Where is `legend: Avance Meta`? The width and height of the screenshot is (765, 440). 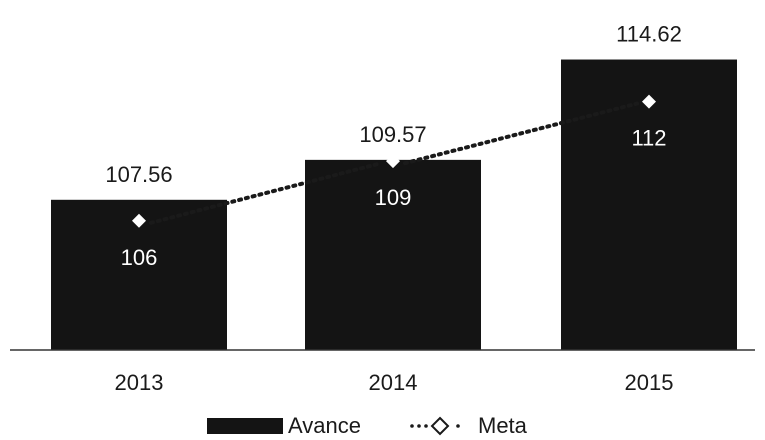 legend: Avance Meta is located at coordinates (367, 425).